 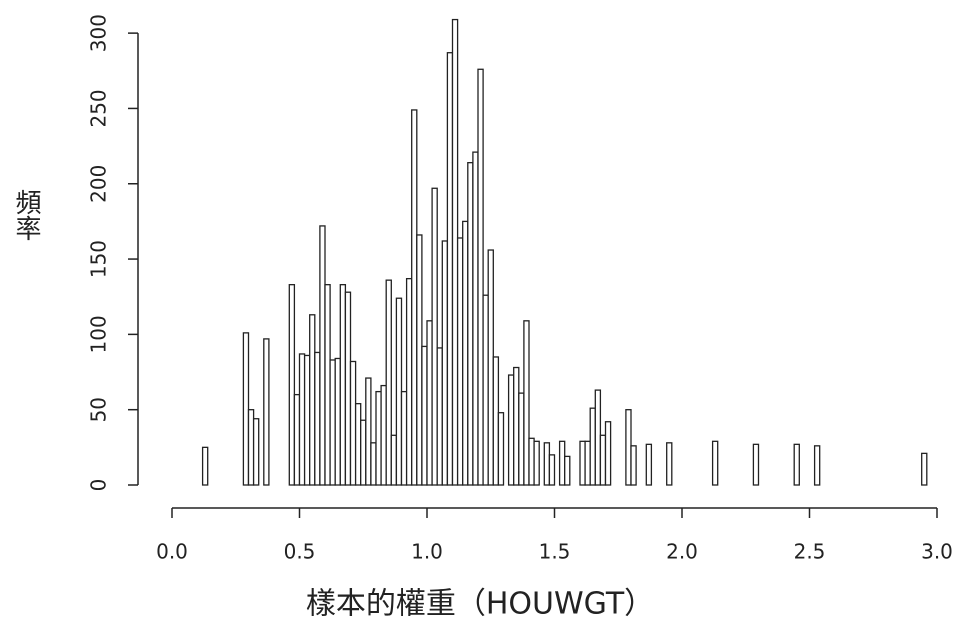 I want to click on x-axis-label: 樣本的權重（HOUWGT）, so click(x=480, y=604).